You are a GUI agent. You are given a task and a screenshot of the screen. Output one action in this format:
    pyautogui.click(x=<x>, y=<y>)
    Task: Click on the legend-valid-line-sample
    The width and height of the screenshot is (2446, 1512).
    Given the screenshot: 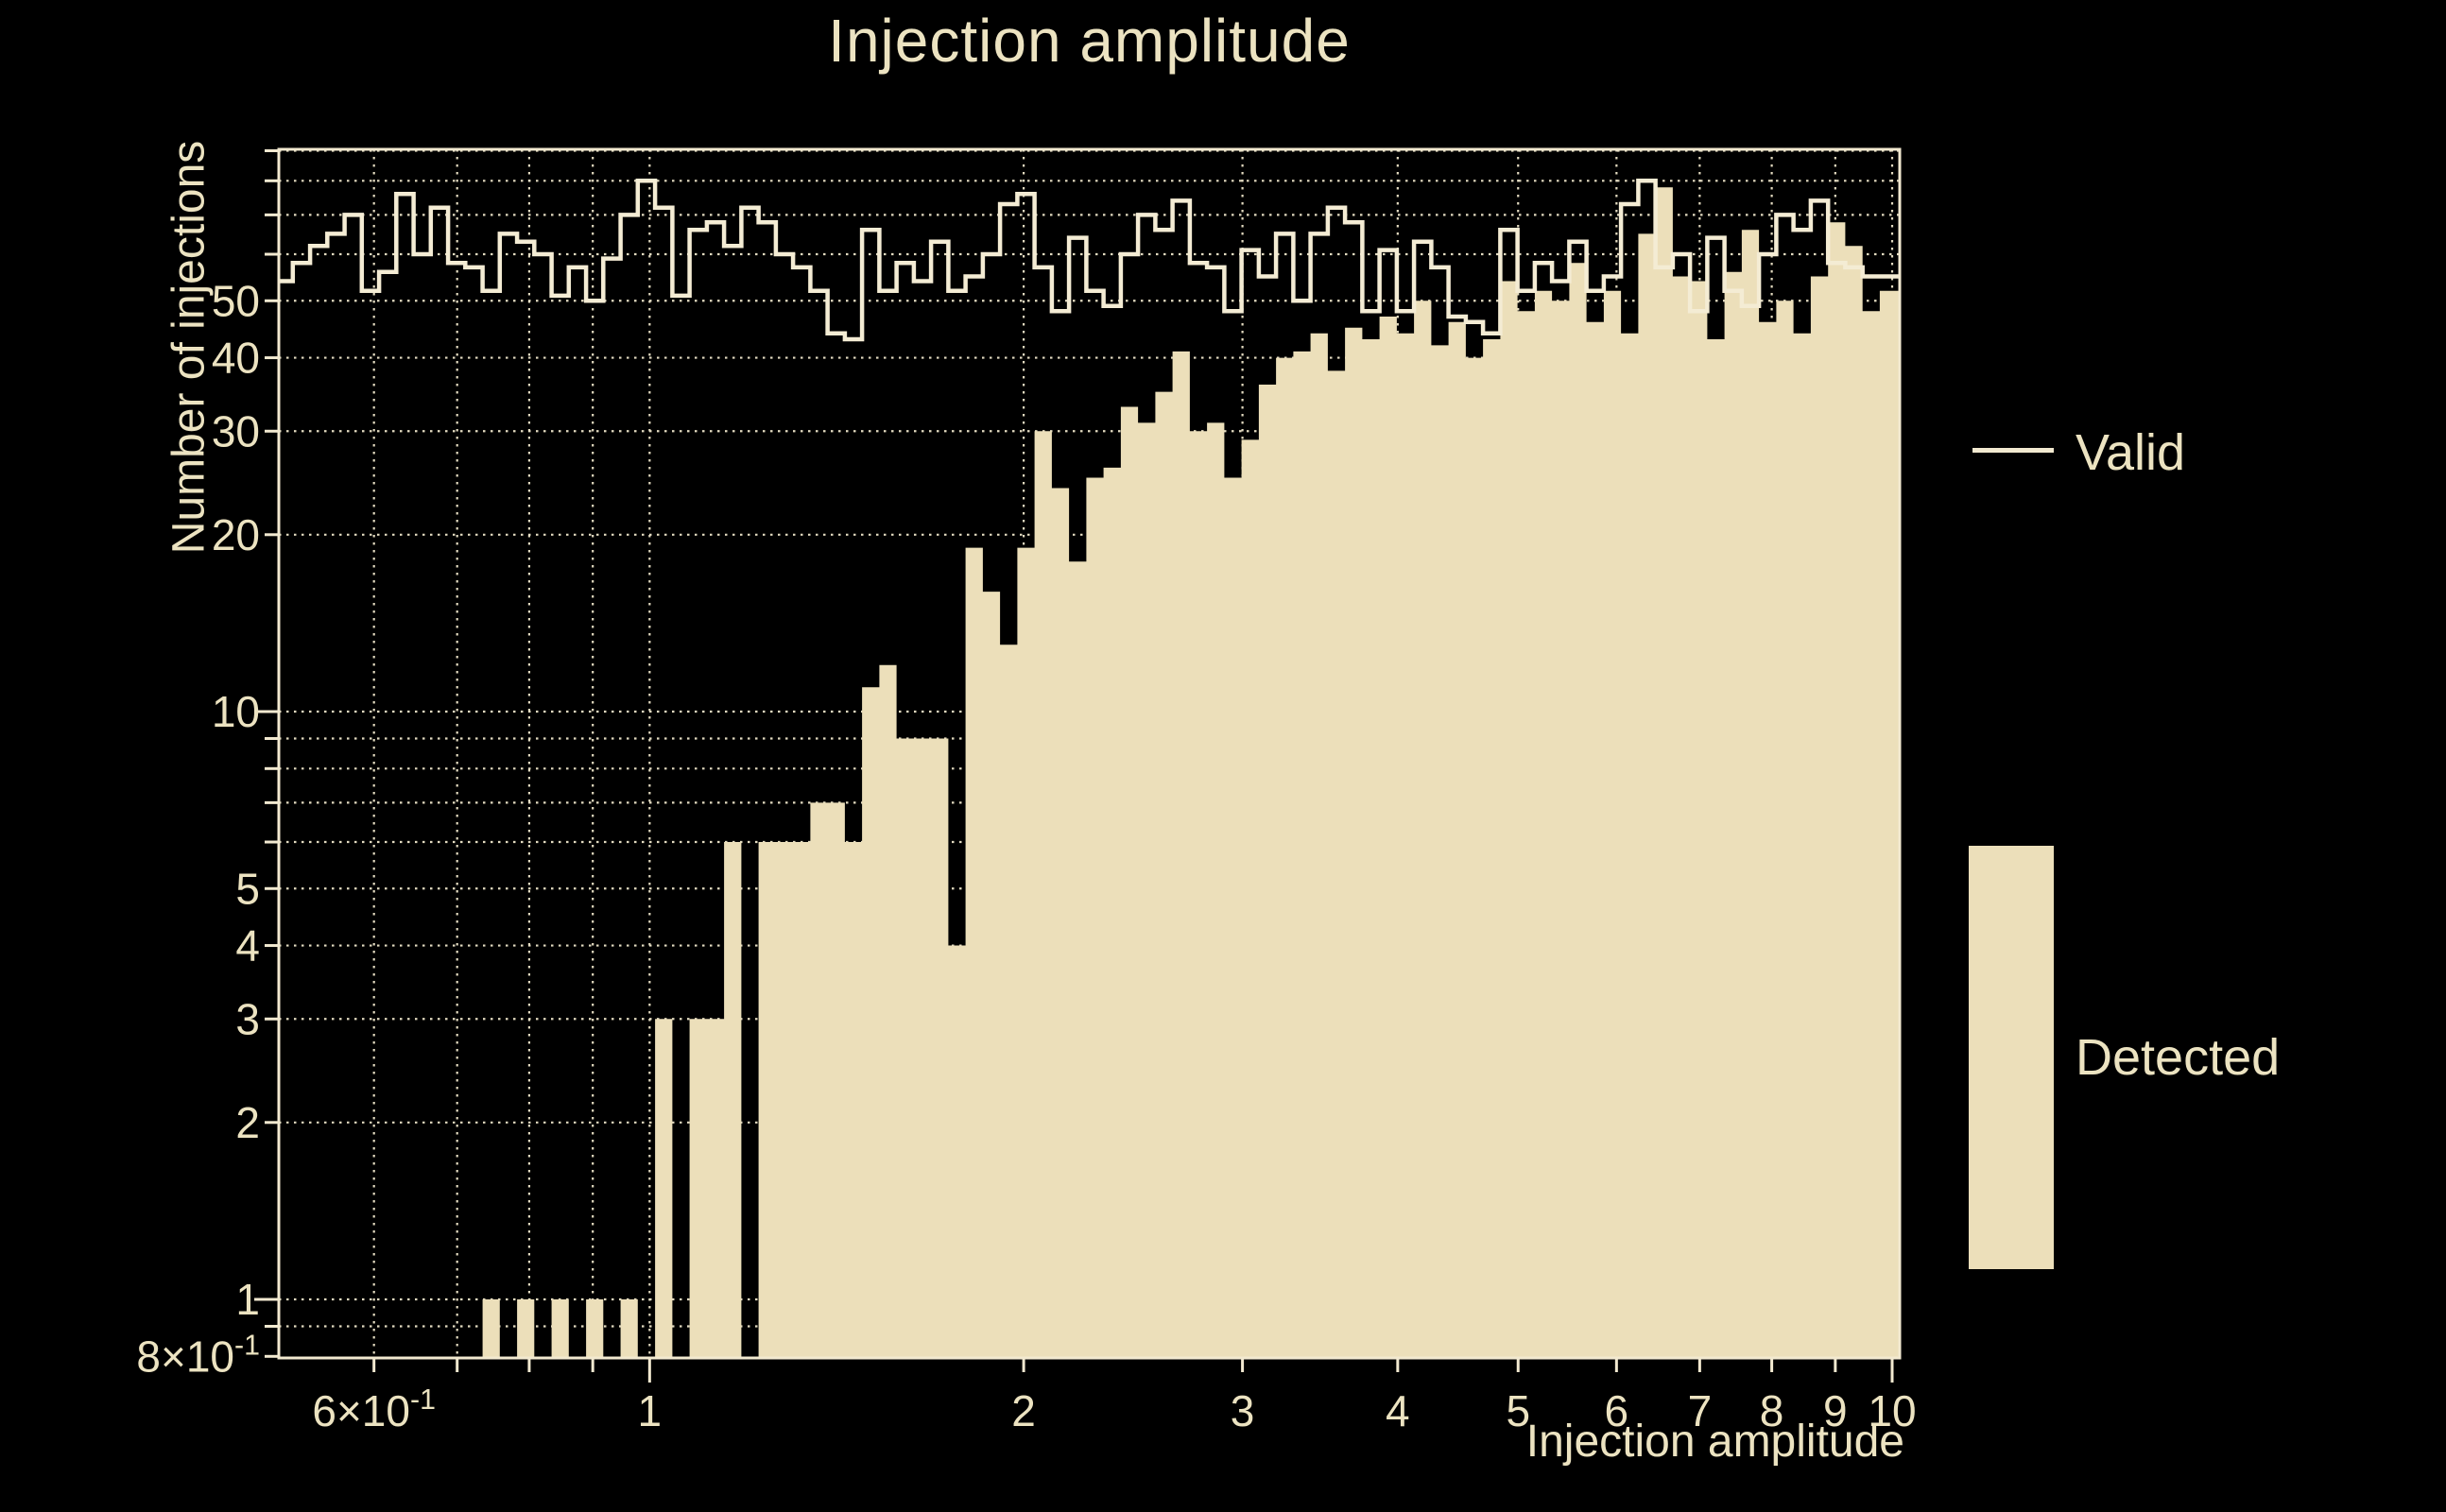 What is the action you would take?
    pyautogui.click(x=2013, y=450)
    